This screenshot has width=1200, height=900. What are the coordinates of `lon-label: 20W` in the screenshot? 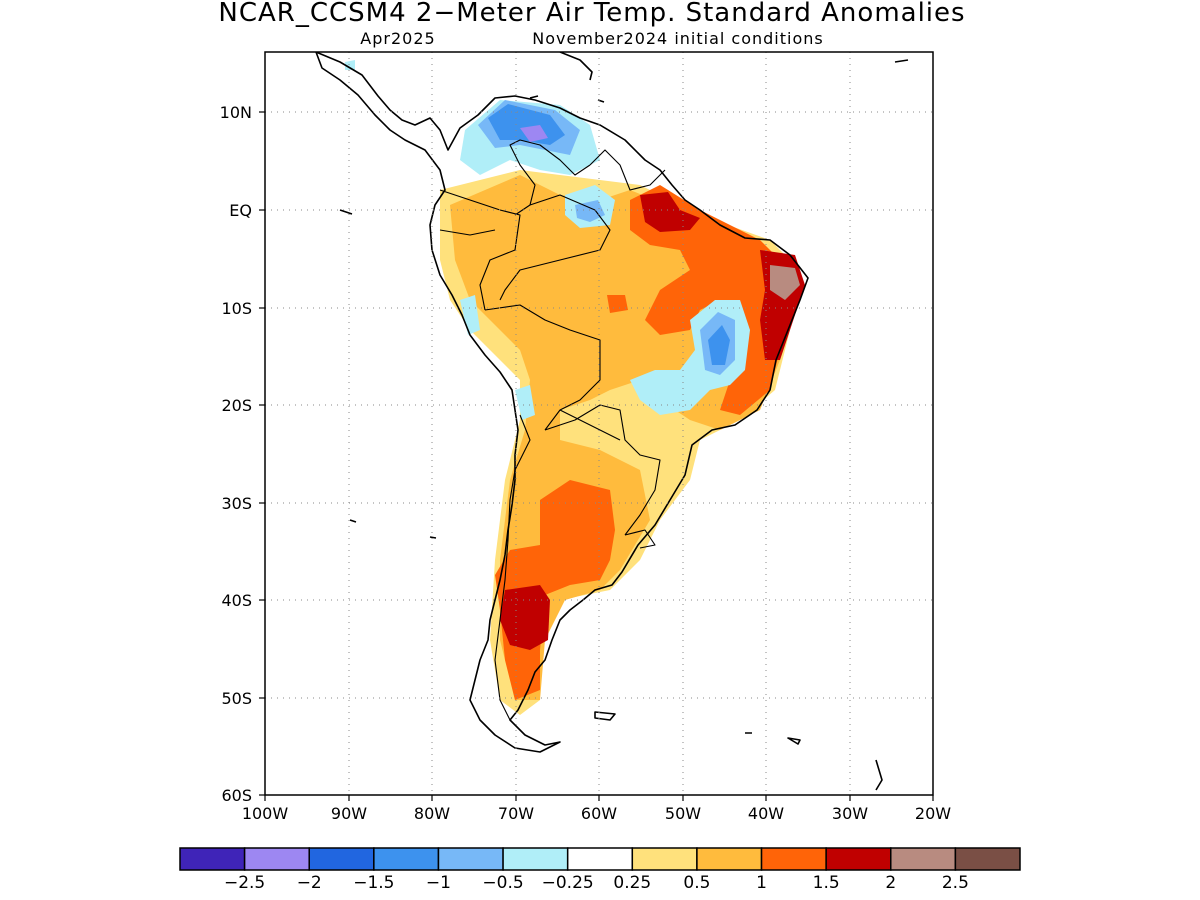 It's located at (933, 813).